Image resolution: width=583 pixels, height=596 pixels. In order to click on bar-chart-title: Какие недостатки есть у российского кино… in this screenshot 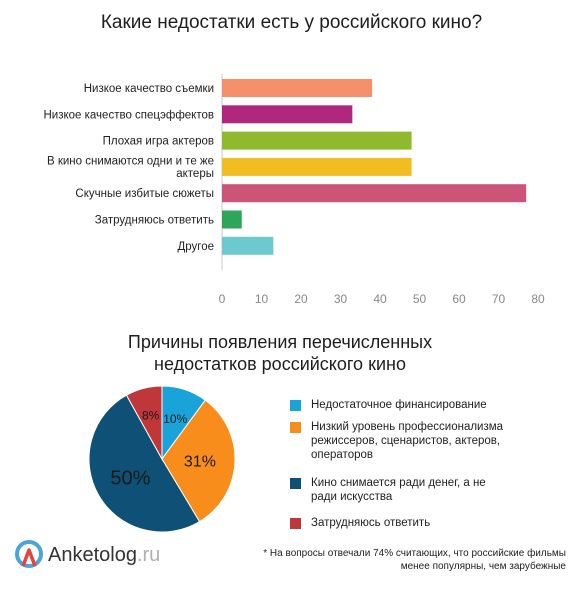, I will do `click(291, 22)`.